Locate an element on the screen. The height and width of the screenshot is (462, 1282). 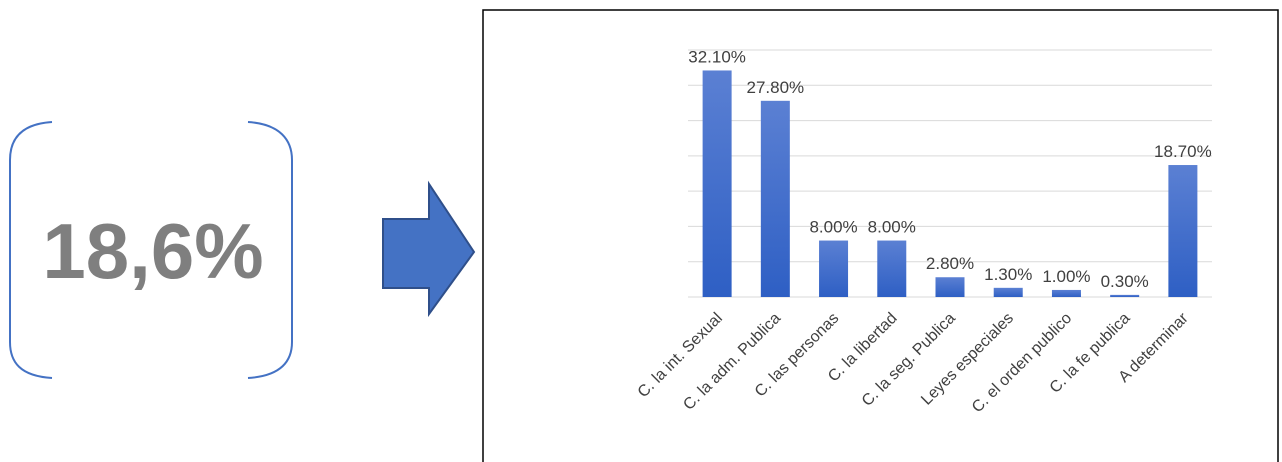
data-label: 1.30% is located at coordinates (1008, 274).